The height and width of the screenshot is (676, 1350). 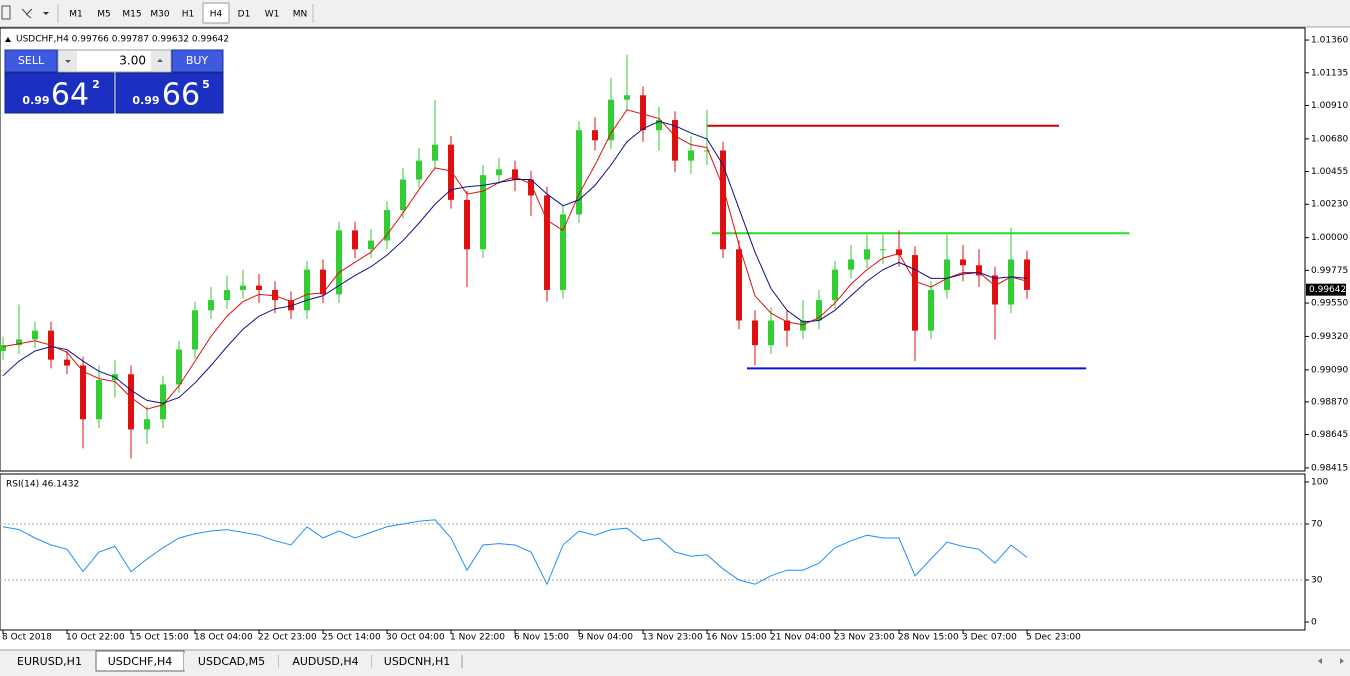 I want to click on timeframe-button: M1, so click(x=76, y=15).